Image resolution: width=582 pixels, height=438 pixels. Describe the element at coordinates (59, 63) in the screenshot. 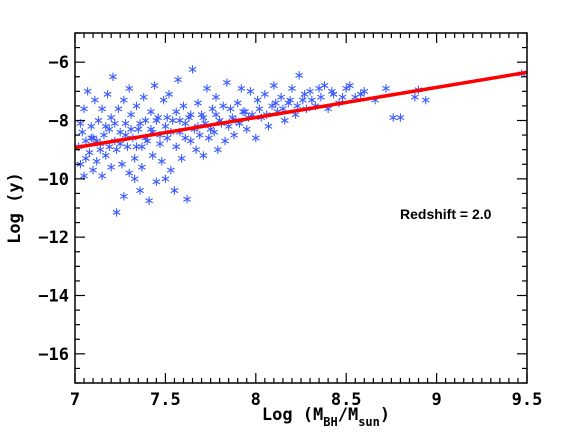

I see `y-tick-label: −6` at that location.